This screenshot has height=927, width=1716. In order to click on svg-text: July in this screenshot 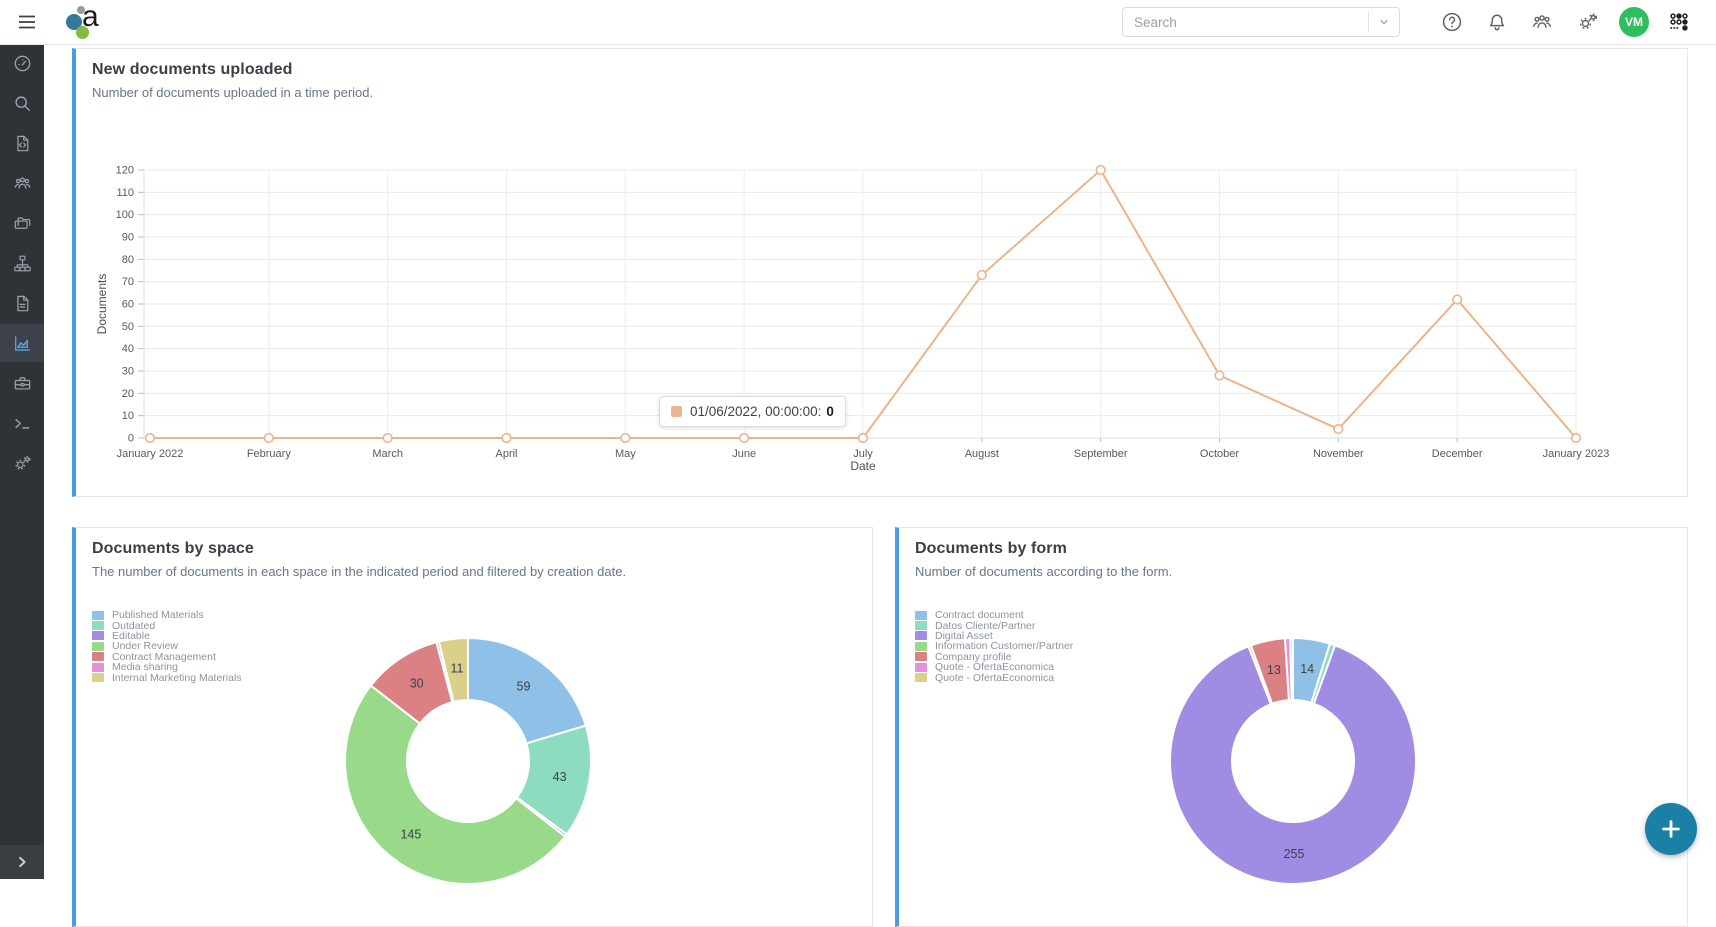, I will do `click(863, 454)`.